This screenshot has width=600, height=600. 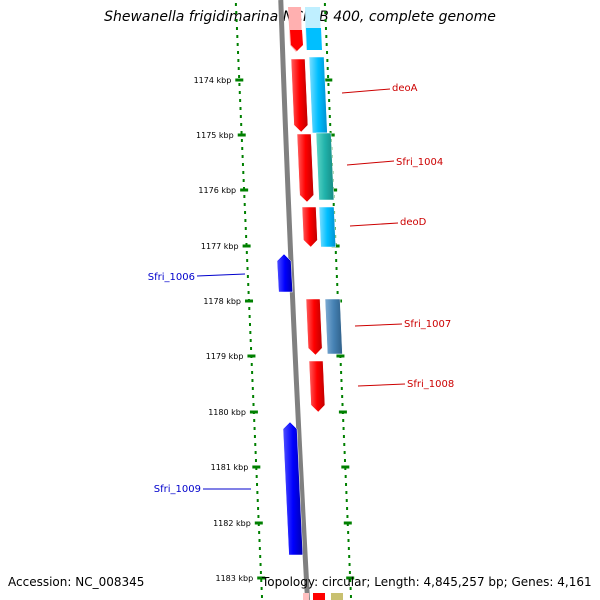 I want to click on gene-label-sfri-1004: Sfri_1004, so click(x=419, y=162).